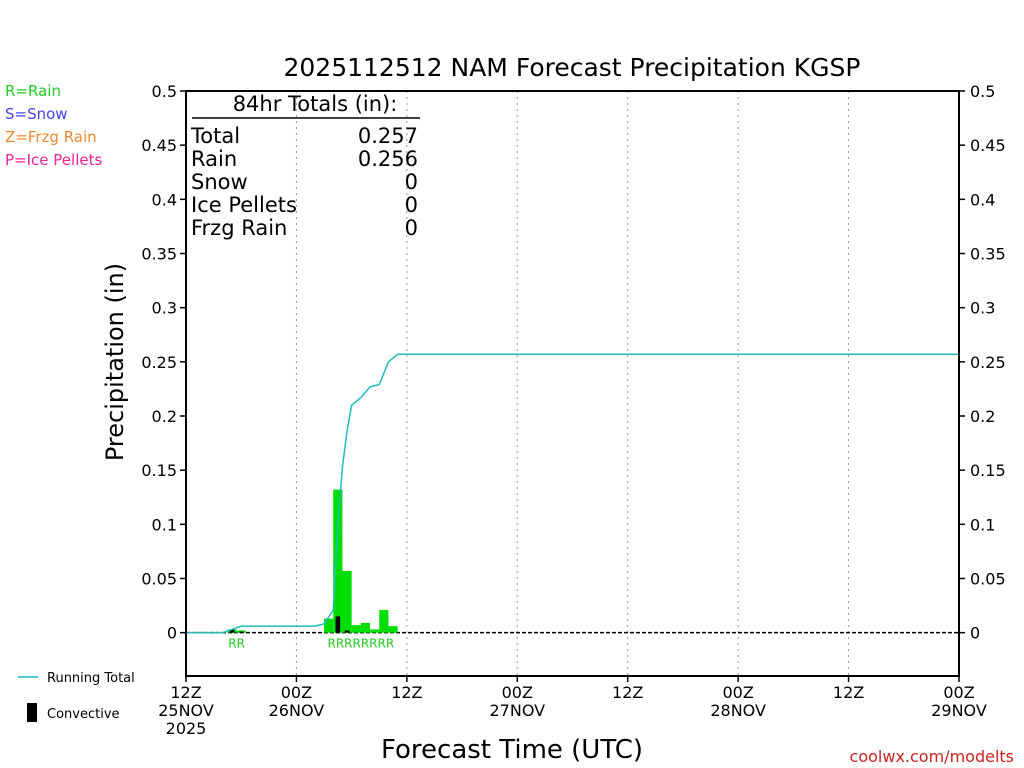 This screenshot has width=1024, height=768. Describe the element at coordinates (388, 159) in the screenshot. I see `totals-row-value: 0.256` at that location.